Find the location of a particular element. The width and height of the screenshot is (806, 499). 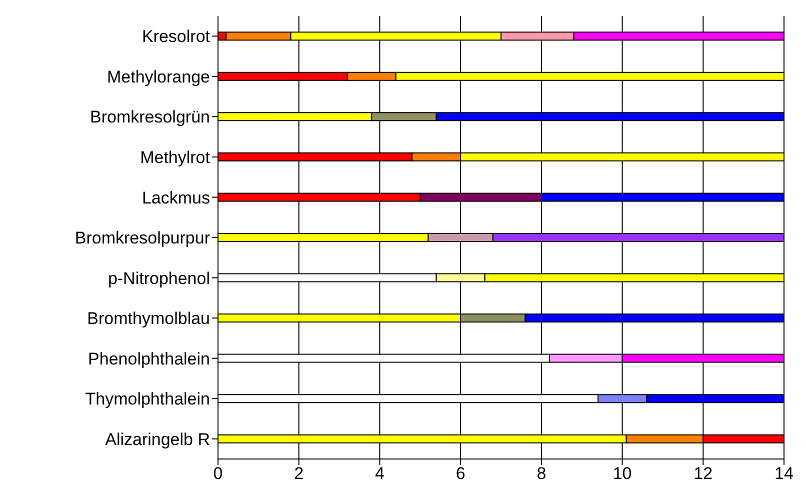

y-tick-label: Bromkresolgrün is located at coordinates (150, 117).